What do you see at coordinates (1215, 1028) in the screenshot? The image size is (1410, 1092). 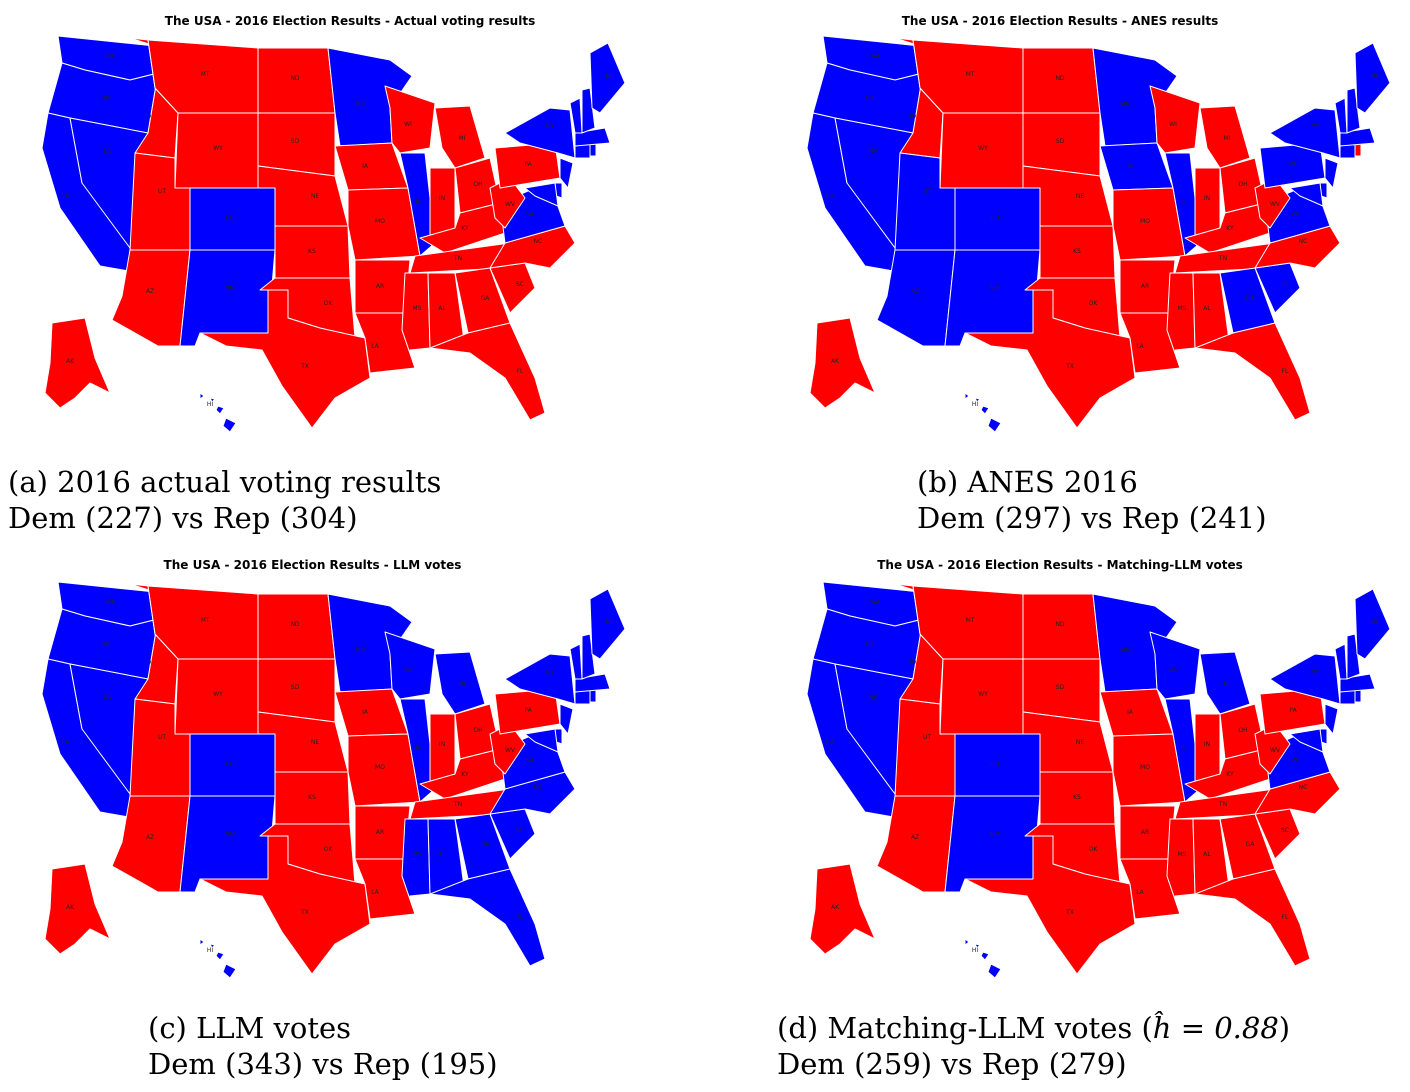 I see `caption-d-math: ĥ = 0.88` at bounding box center [1215, 1028].